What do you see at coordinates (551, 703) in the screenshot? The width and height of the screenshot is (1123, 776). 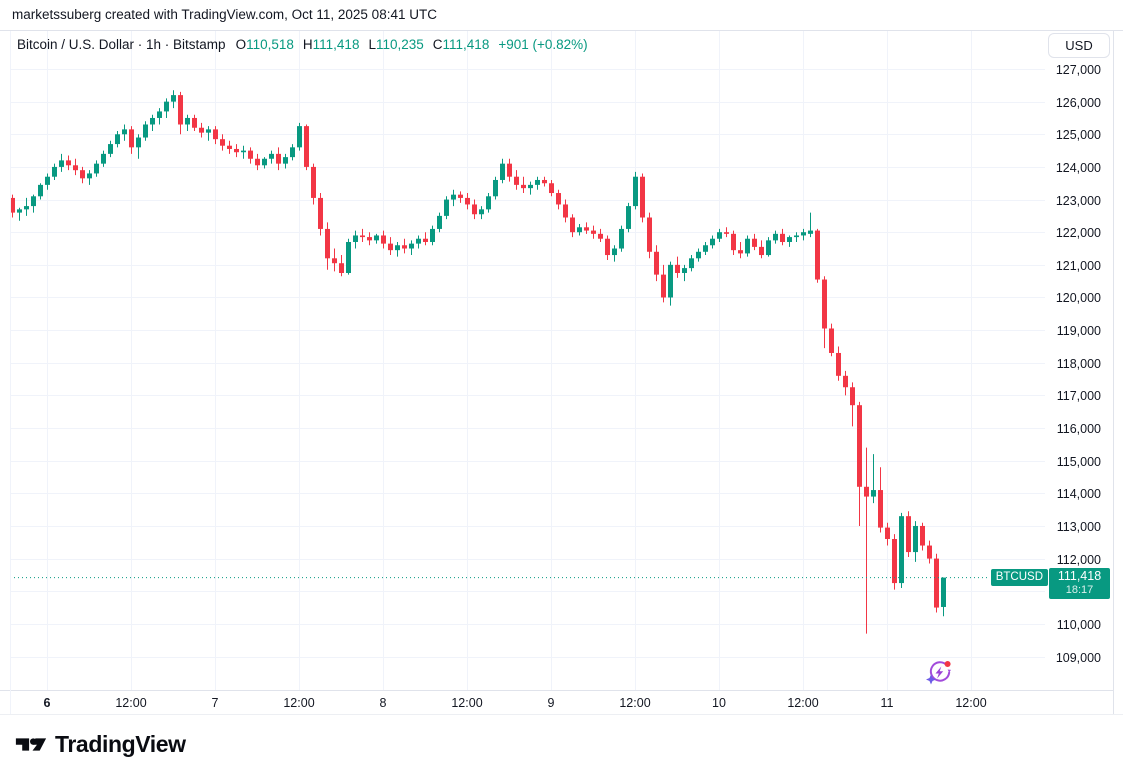 I see `time-axis-label: 9` at bounding box center [551, 703].